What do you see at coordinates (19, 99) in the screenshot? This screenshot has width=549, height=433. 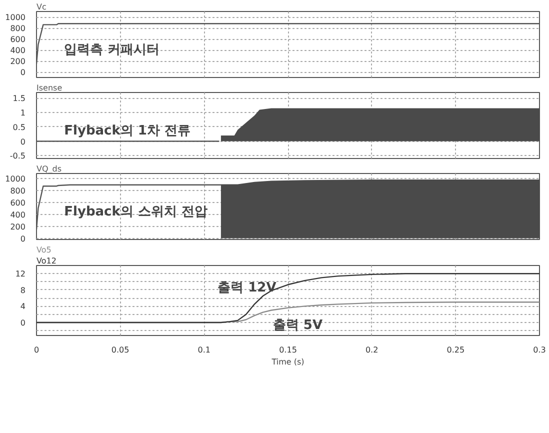 I see `y-tick-label: 1.5` at bounding box center [19, 99].